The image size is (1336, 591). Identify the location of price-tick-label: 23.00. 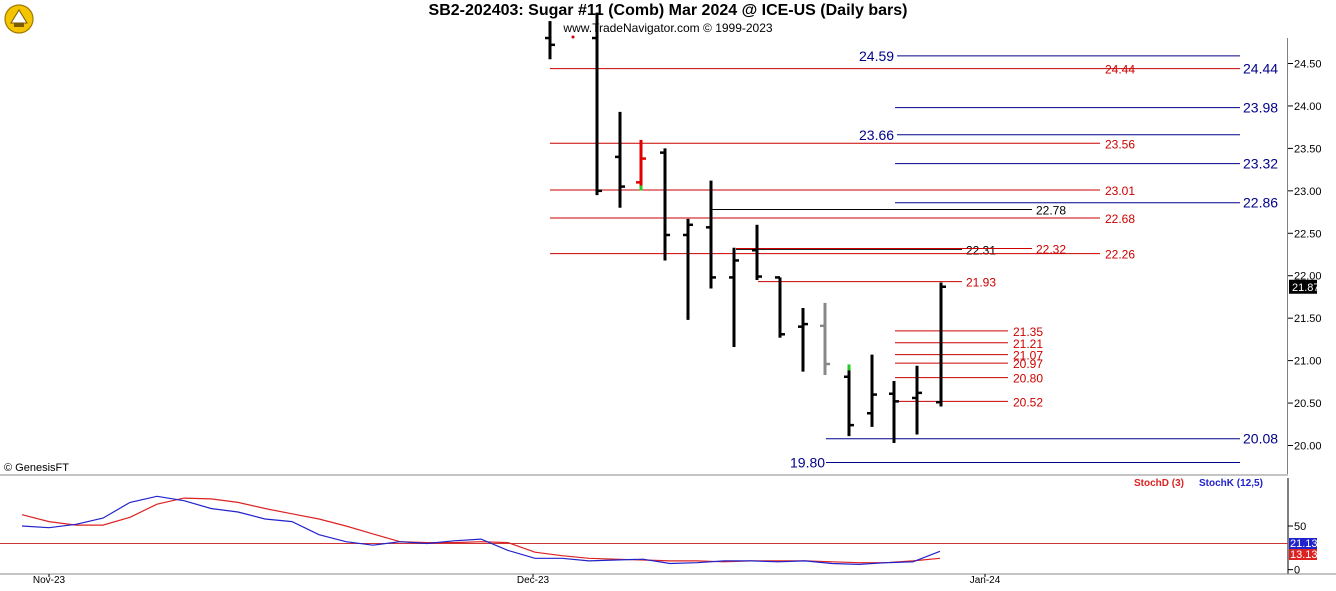
(1308, 192).